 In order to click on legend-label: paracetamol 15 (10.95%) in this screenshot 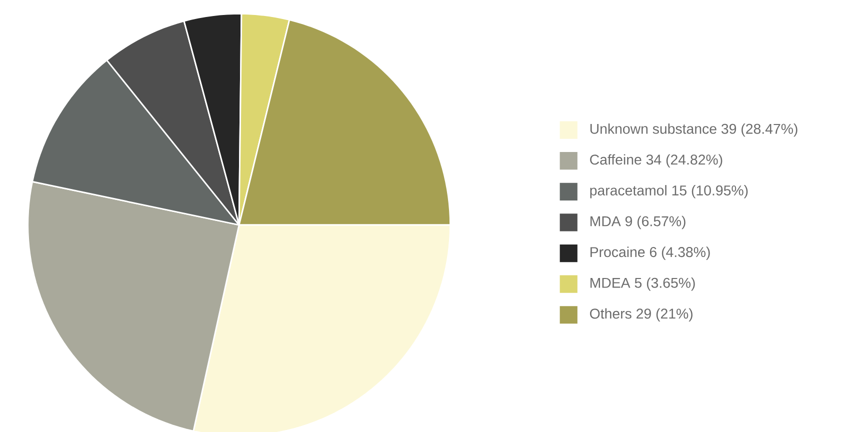, I will do `click(669, 191)`.